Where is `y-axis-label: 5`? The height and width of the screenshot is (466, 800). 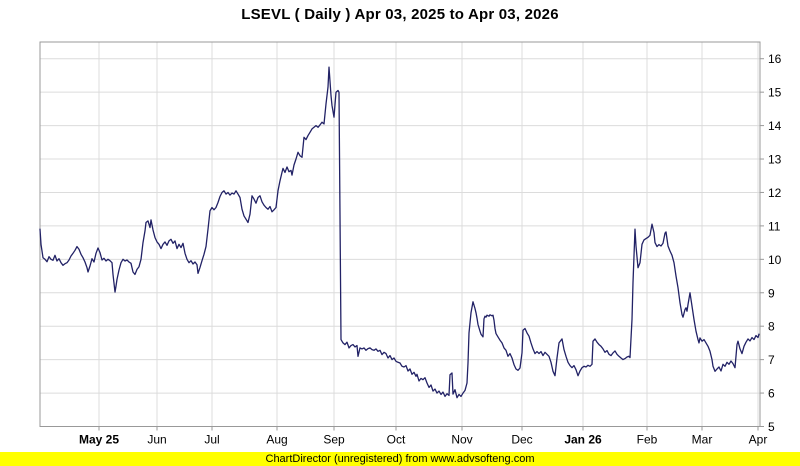
y-axis-label: 5 is located at coordinates (771, 427).